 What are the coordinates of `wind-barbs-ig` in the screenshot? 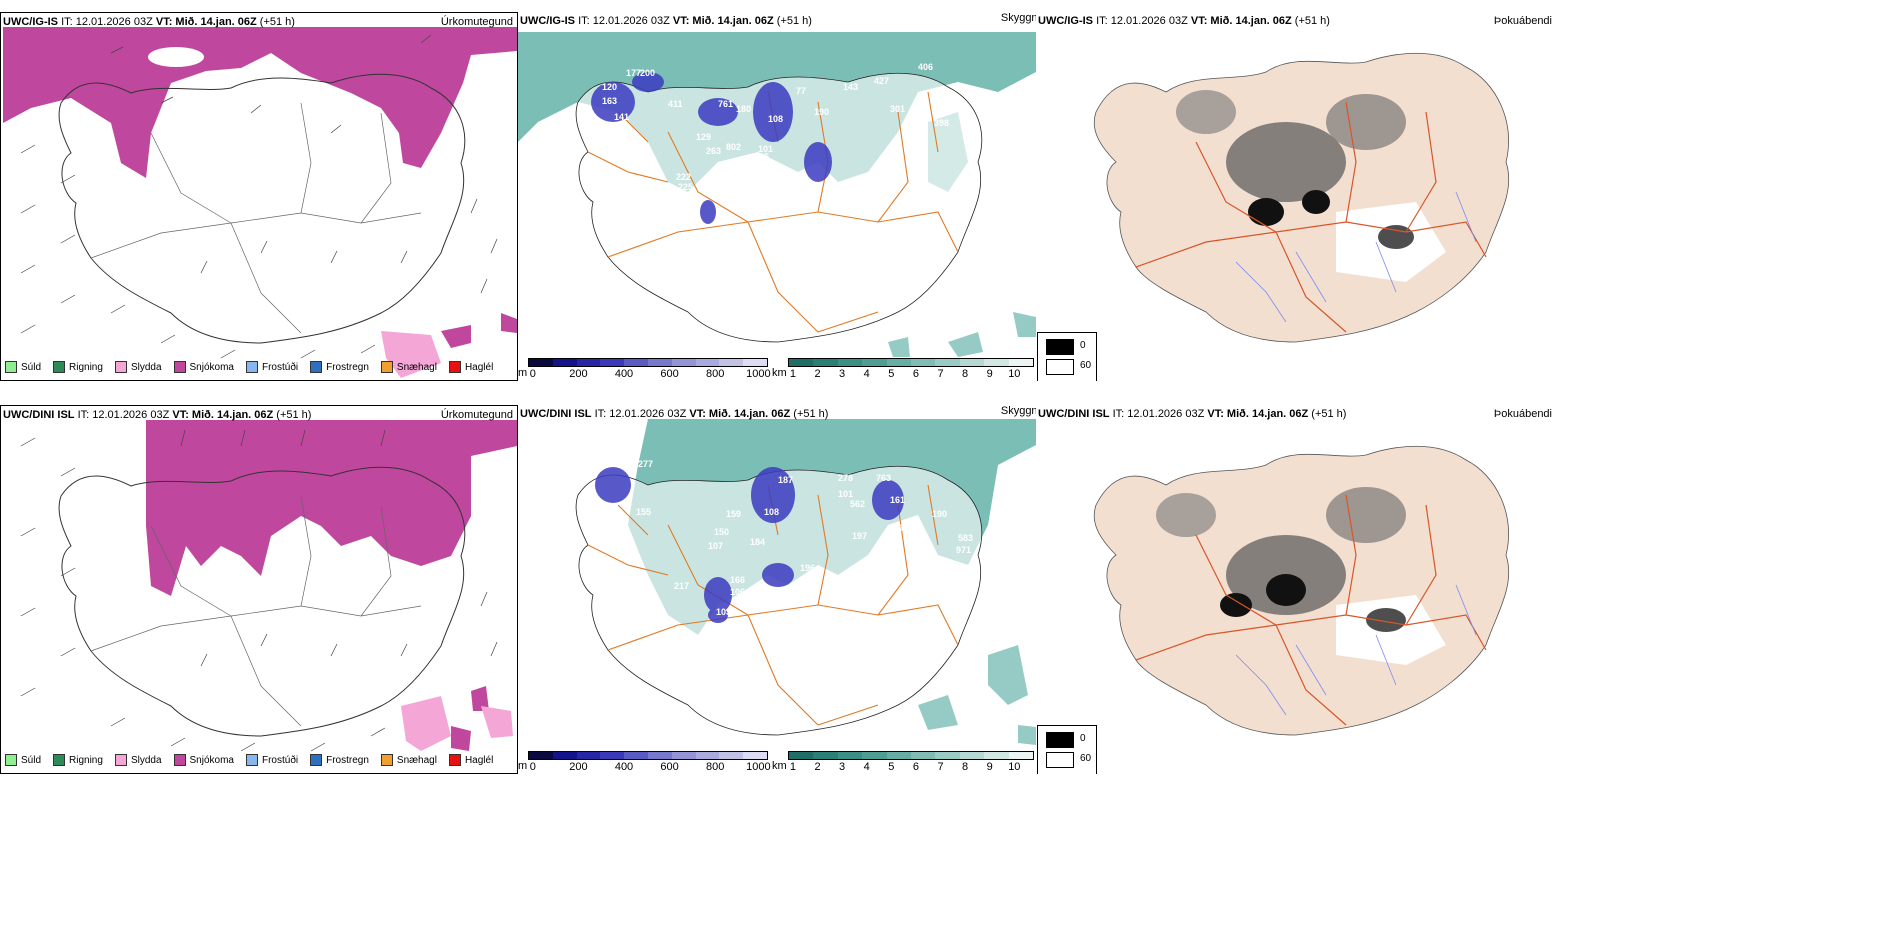 It's located at (259, 196).